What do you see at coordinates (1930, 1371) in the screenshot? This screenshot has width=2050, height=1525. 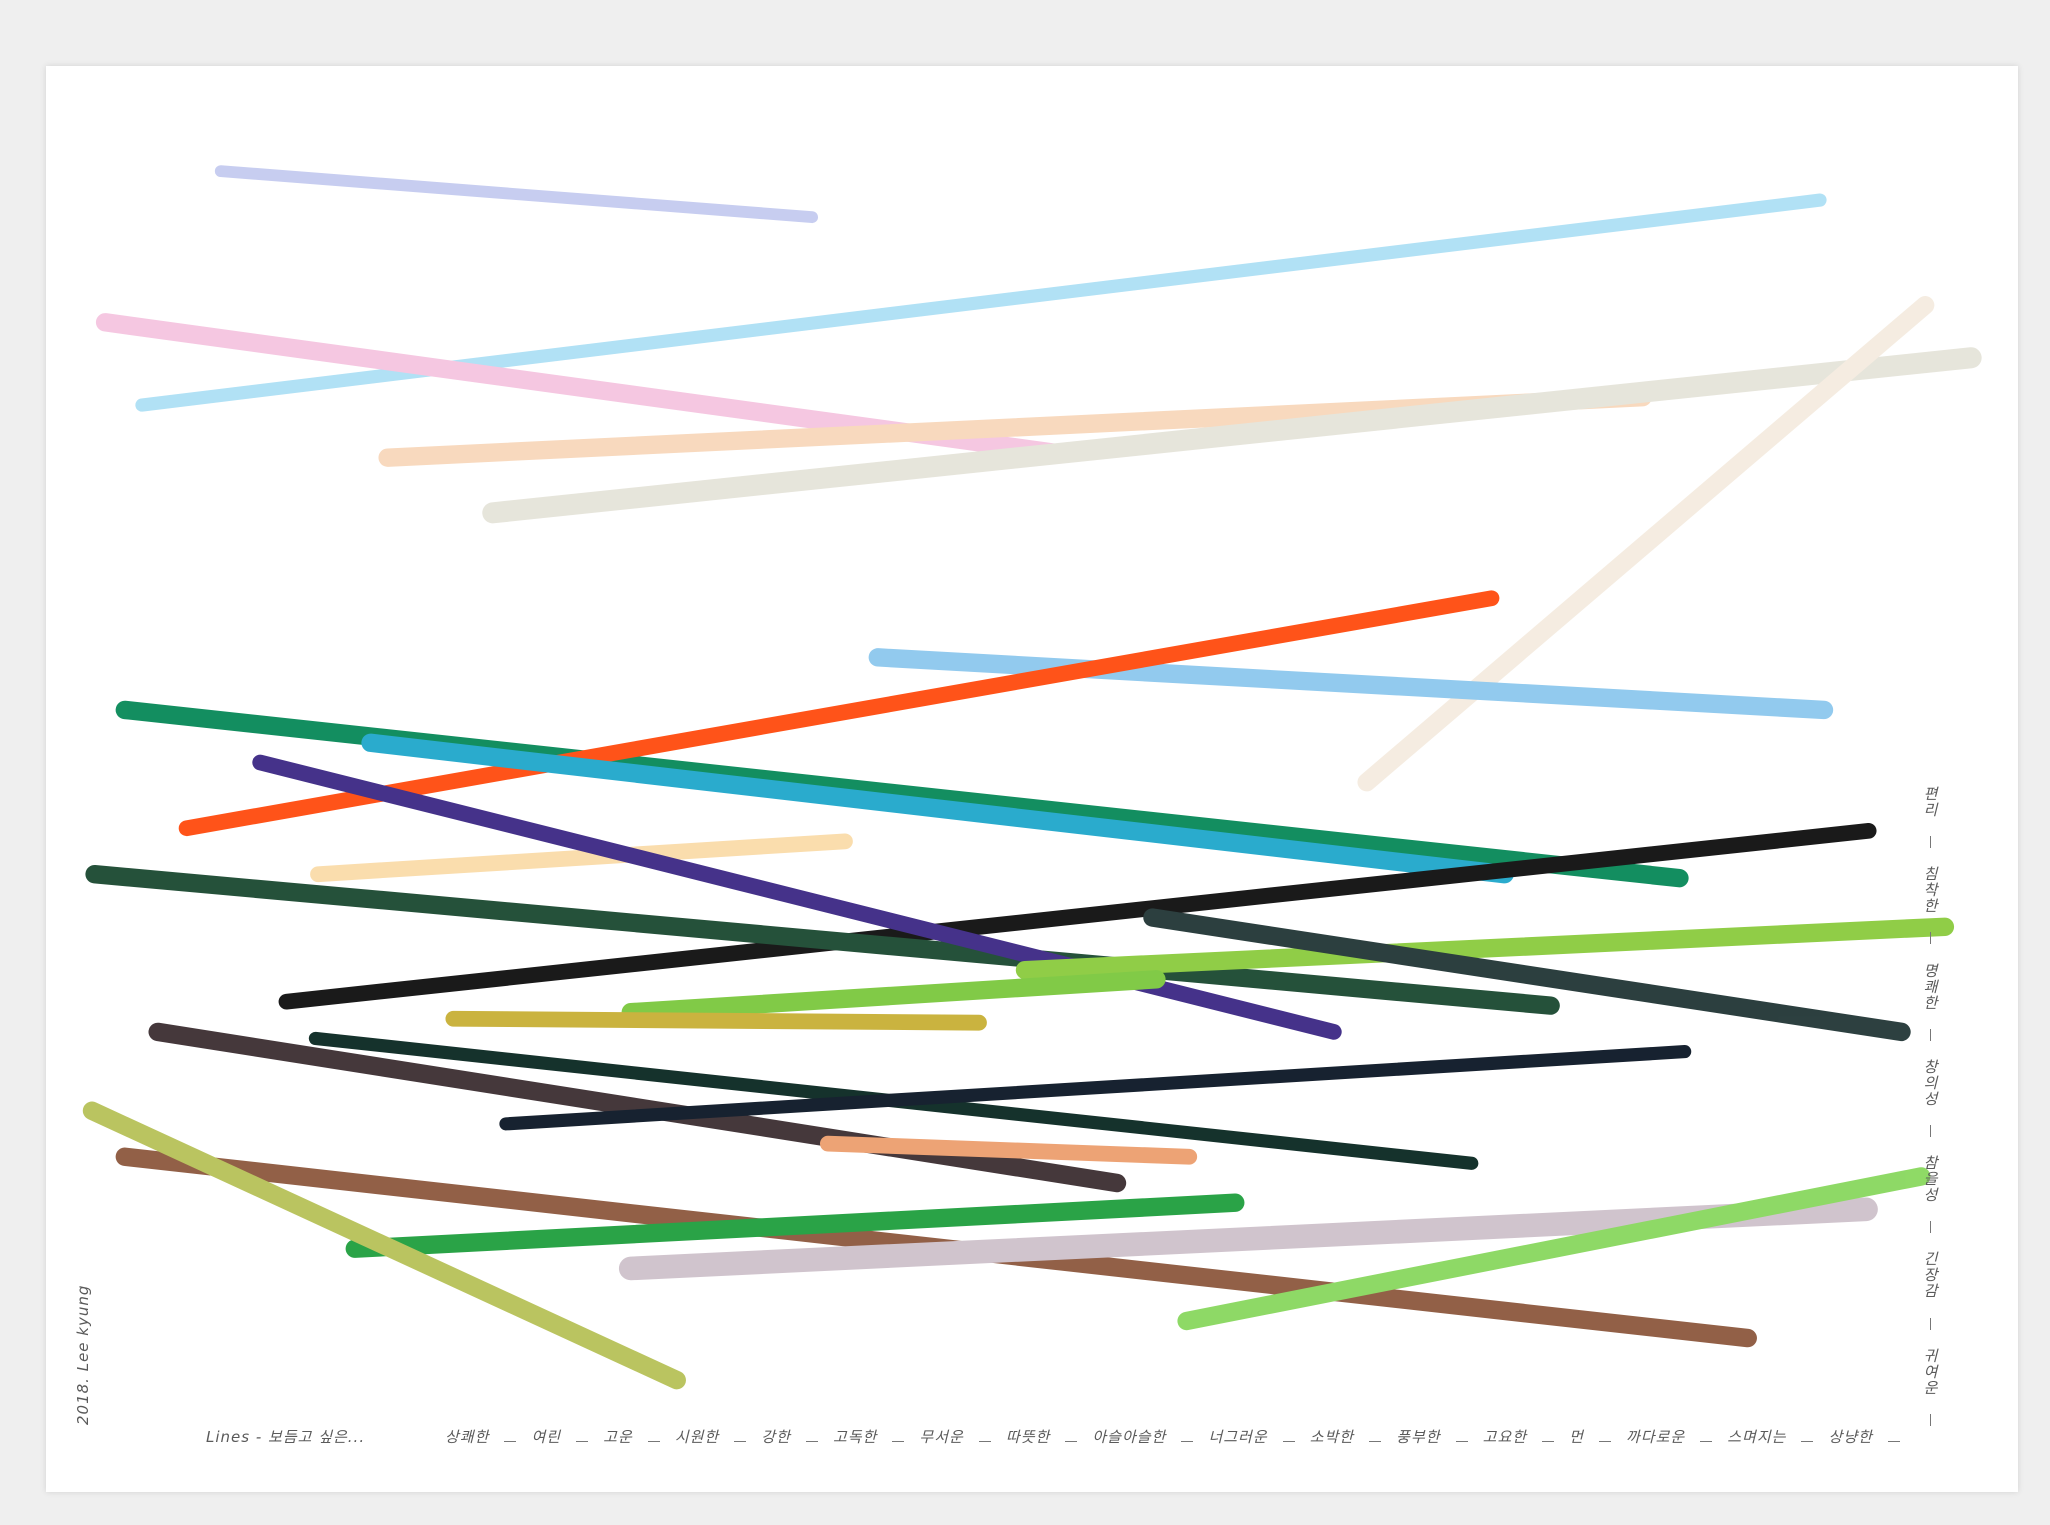 I see `word: 귀여운` at bounding box center [1930, 1371].